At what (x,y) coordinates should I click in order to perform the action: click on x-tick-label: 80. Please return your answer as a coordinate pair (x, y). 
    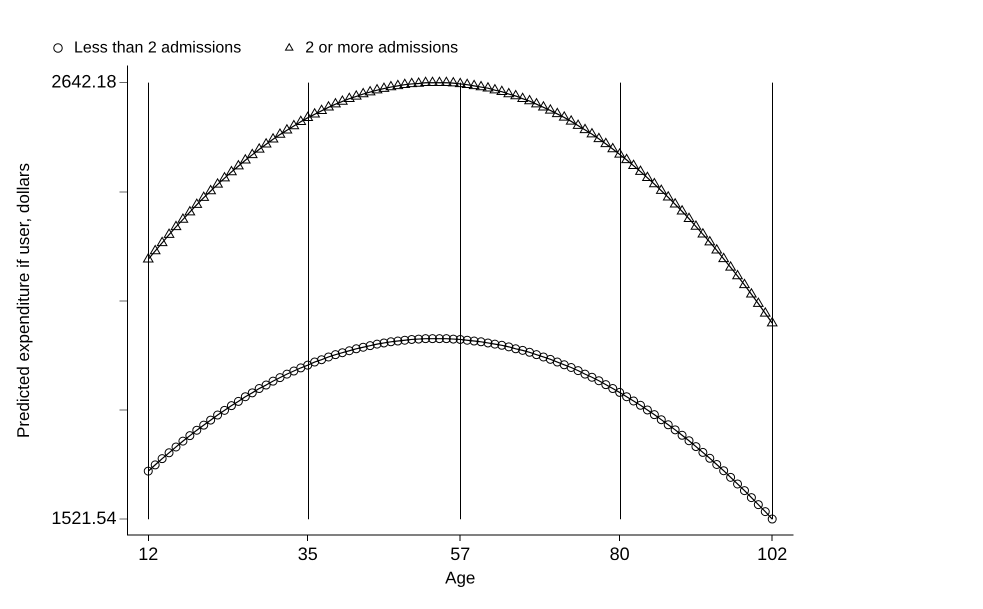
    Looking at the image, I should click on (620, 554).